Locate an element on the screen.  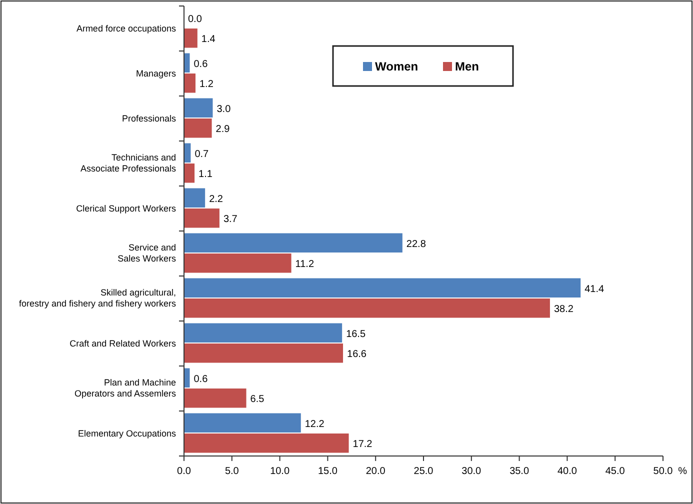
x-tick-label: 5.0 is located at coordinates (232, 471).